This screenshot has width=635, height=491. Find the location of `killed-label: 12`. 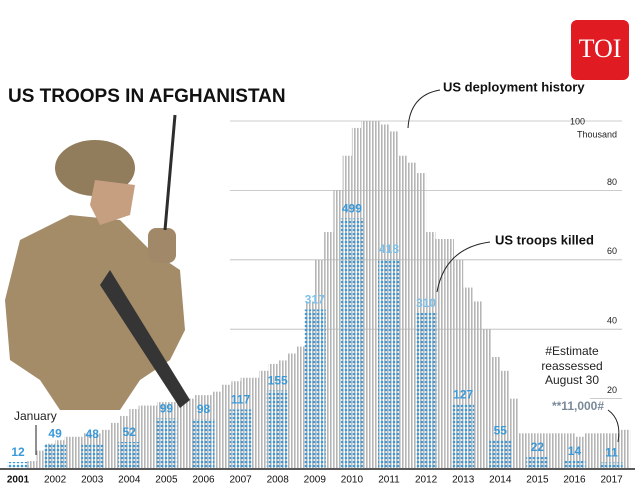

killed-label: 12 is located at coordinates (18, 452).